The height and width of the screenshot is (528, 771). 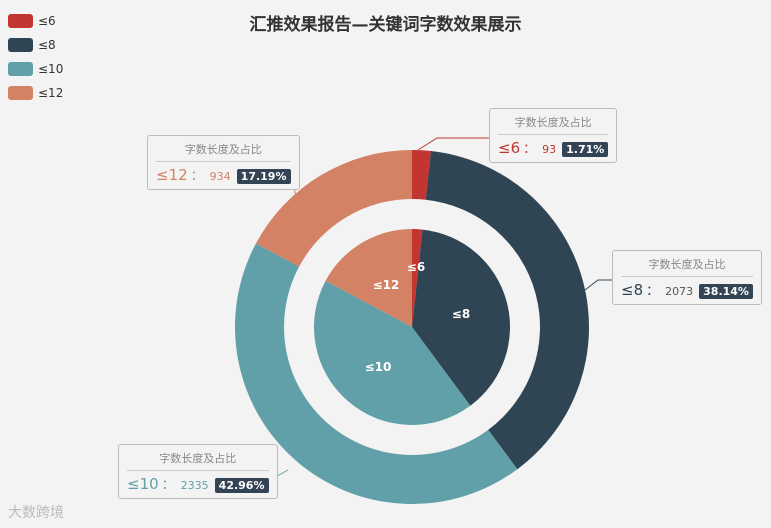 I want to click on callout-body: ≤8 ： 2073 38.14%, so click(x=687, y=289).